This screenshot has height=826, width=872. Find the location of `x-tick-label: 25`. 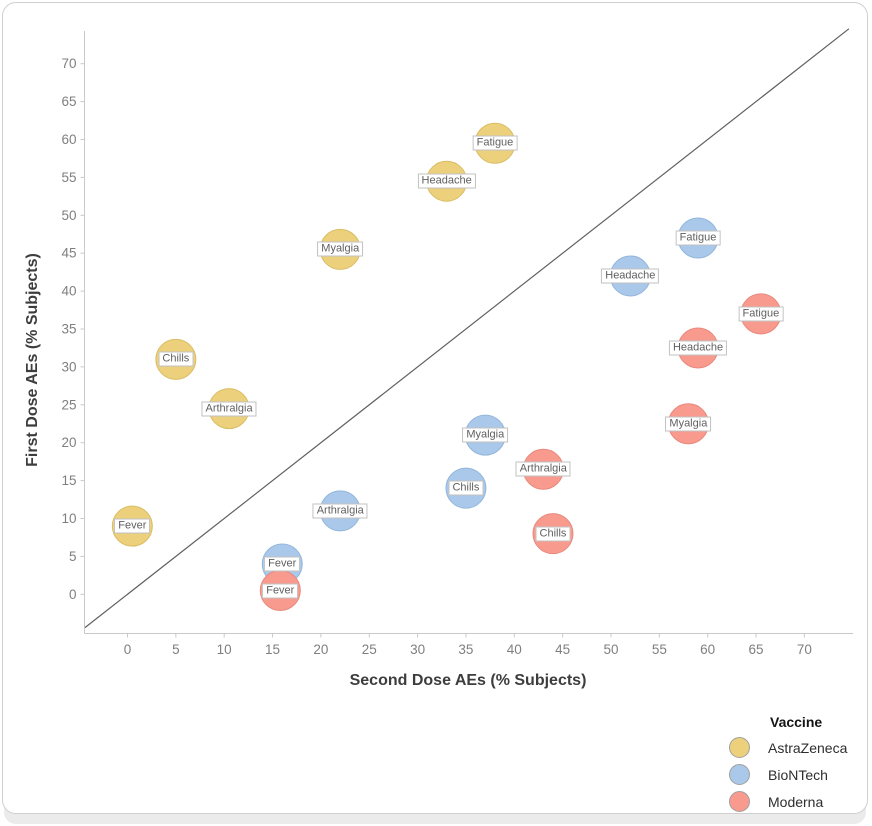

x-tick-label: 25 is located at coordinates (369, 649).